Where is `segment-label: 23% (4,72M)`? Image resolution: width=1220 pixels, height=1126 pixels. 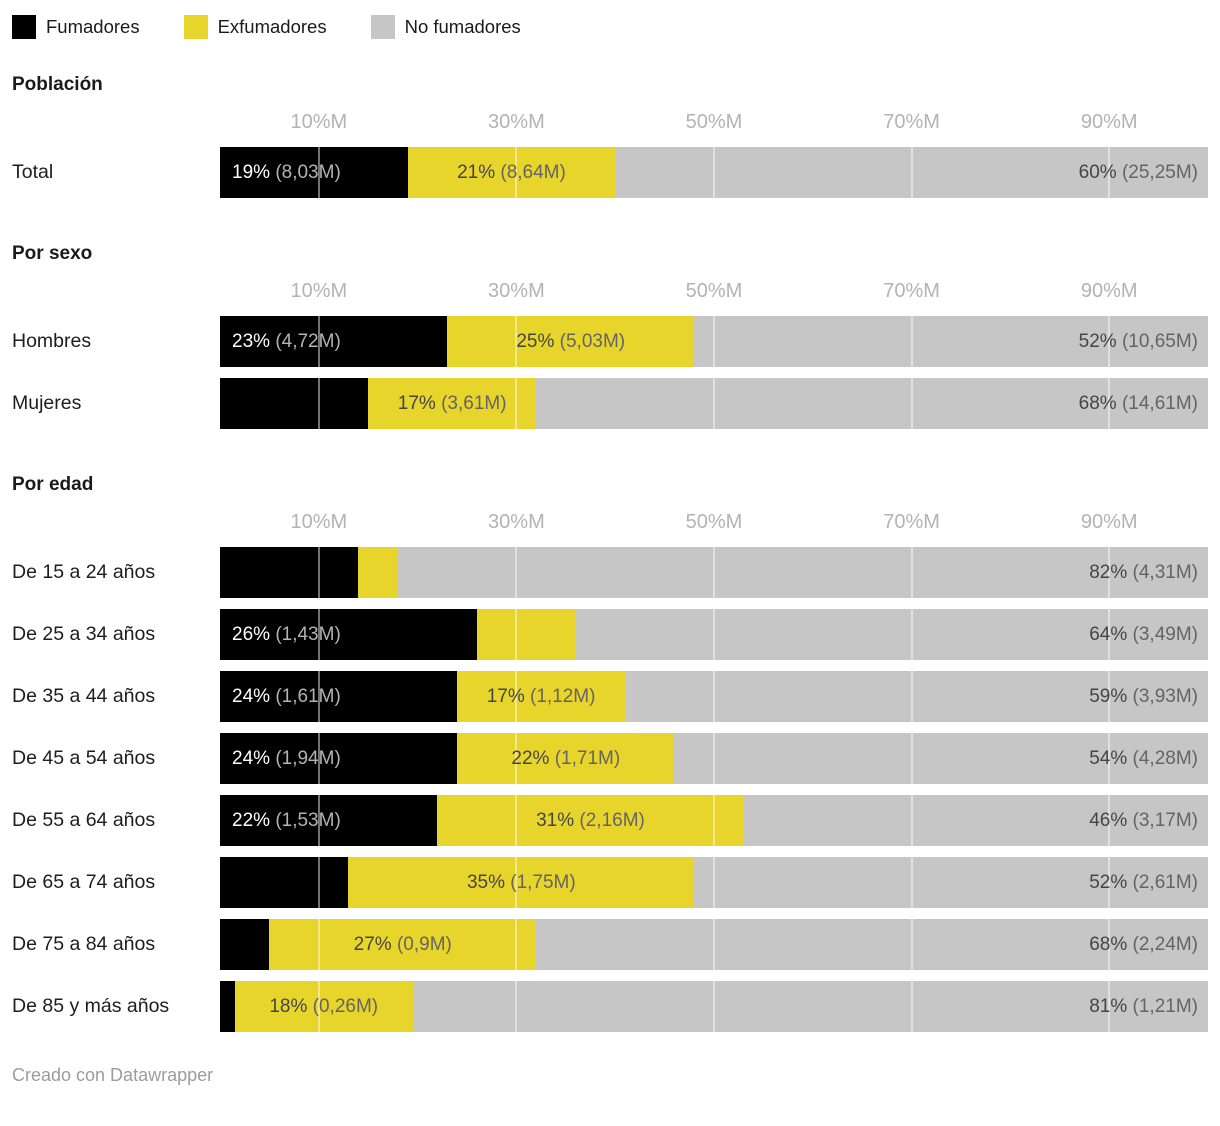 segment-label: 23% (4,72M) is located at coordinates (286, 341).